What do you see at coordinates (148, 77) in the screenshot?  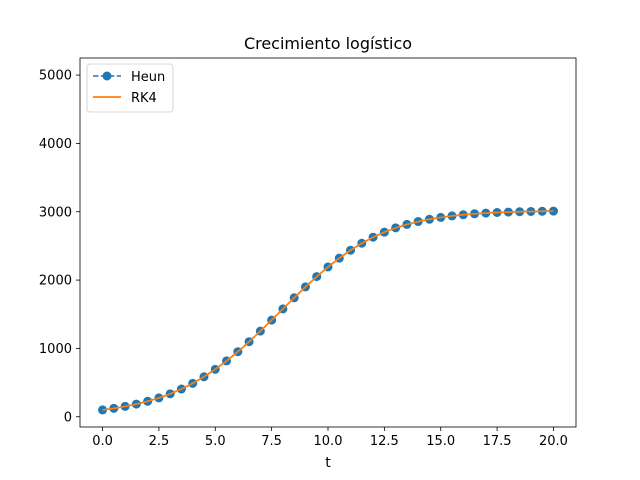 I see `legend-label-heun: Heun` at bounding box center [148, 77].